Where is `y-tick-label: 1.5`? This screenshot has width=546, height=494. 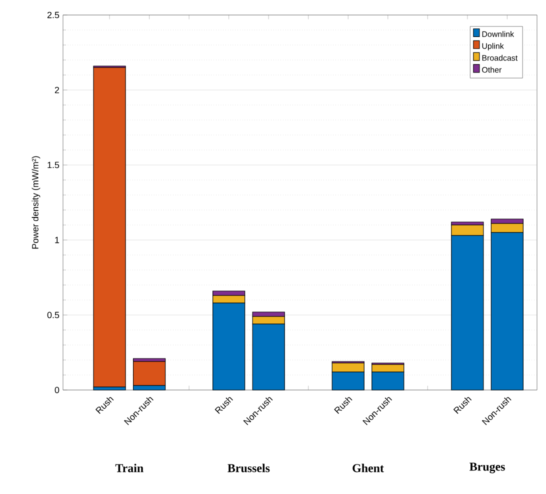
y-tick-label: 1.5 is located at coordinates (54, 165).